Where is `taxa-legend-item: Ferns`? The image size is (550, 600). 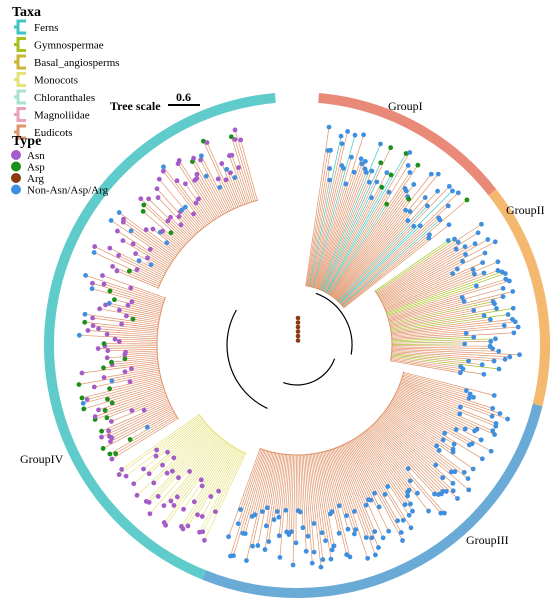 taxa-legend-item: Ferns is located at coordinates (36, 27).